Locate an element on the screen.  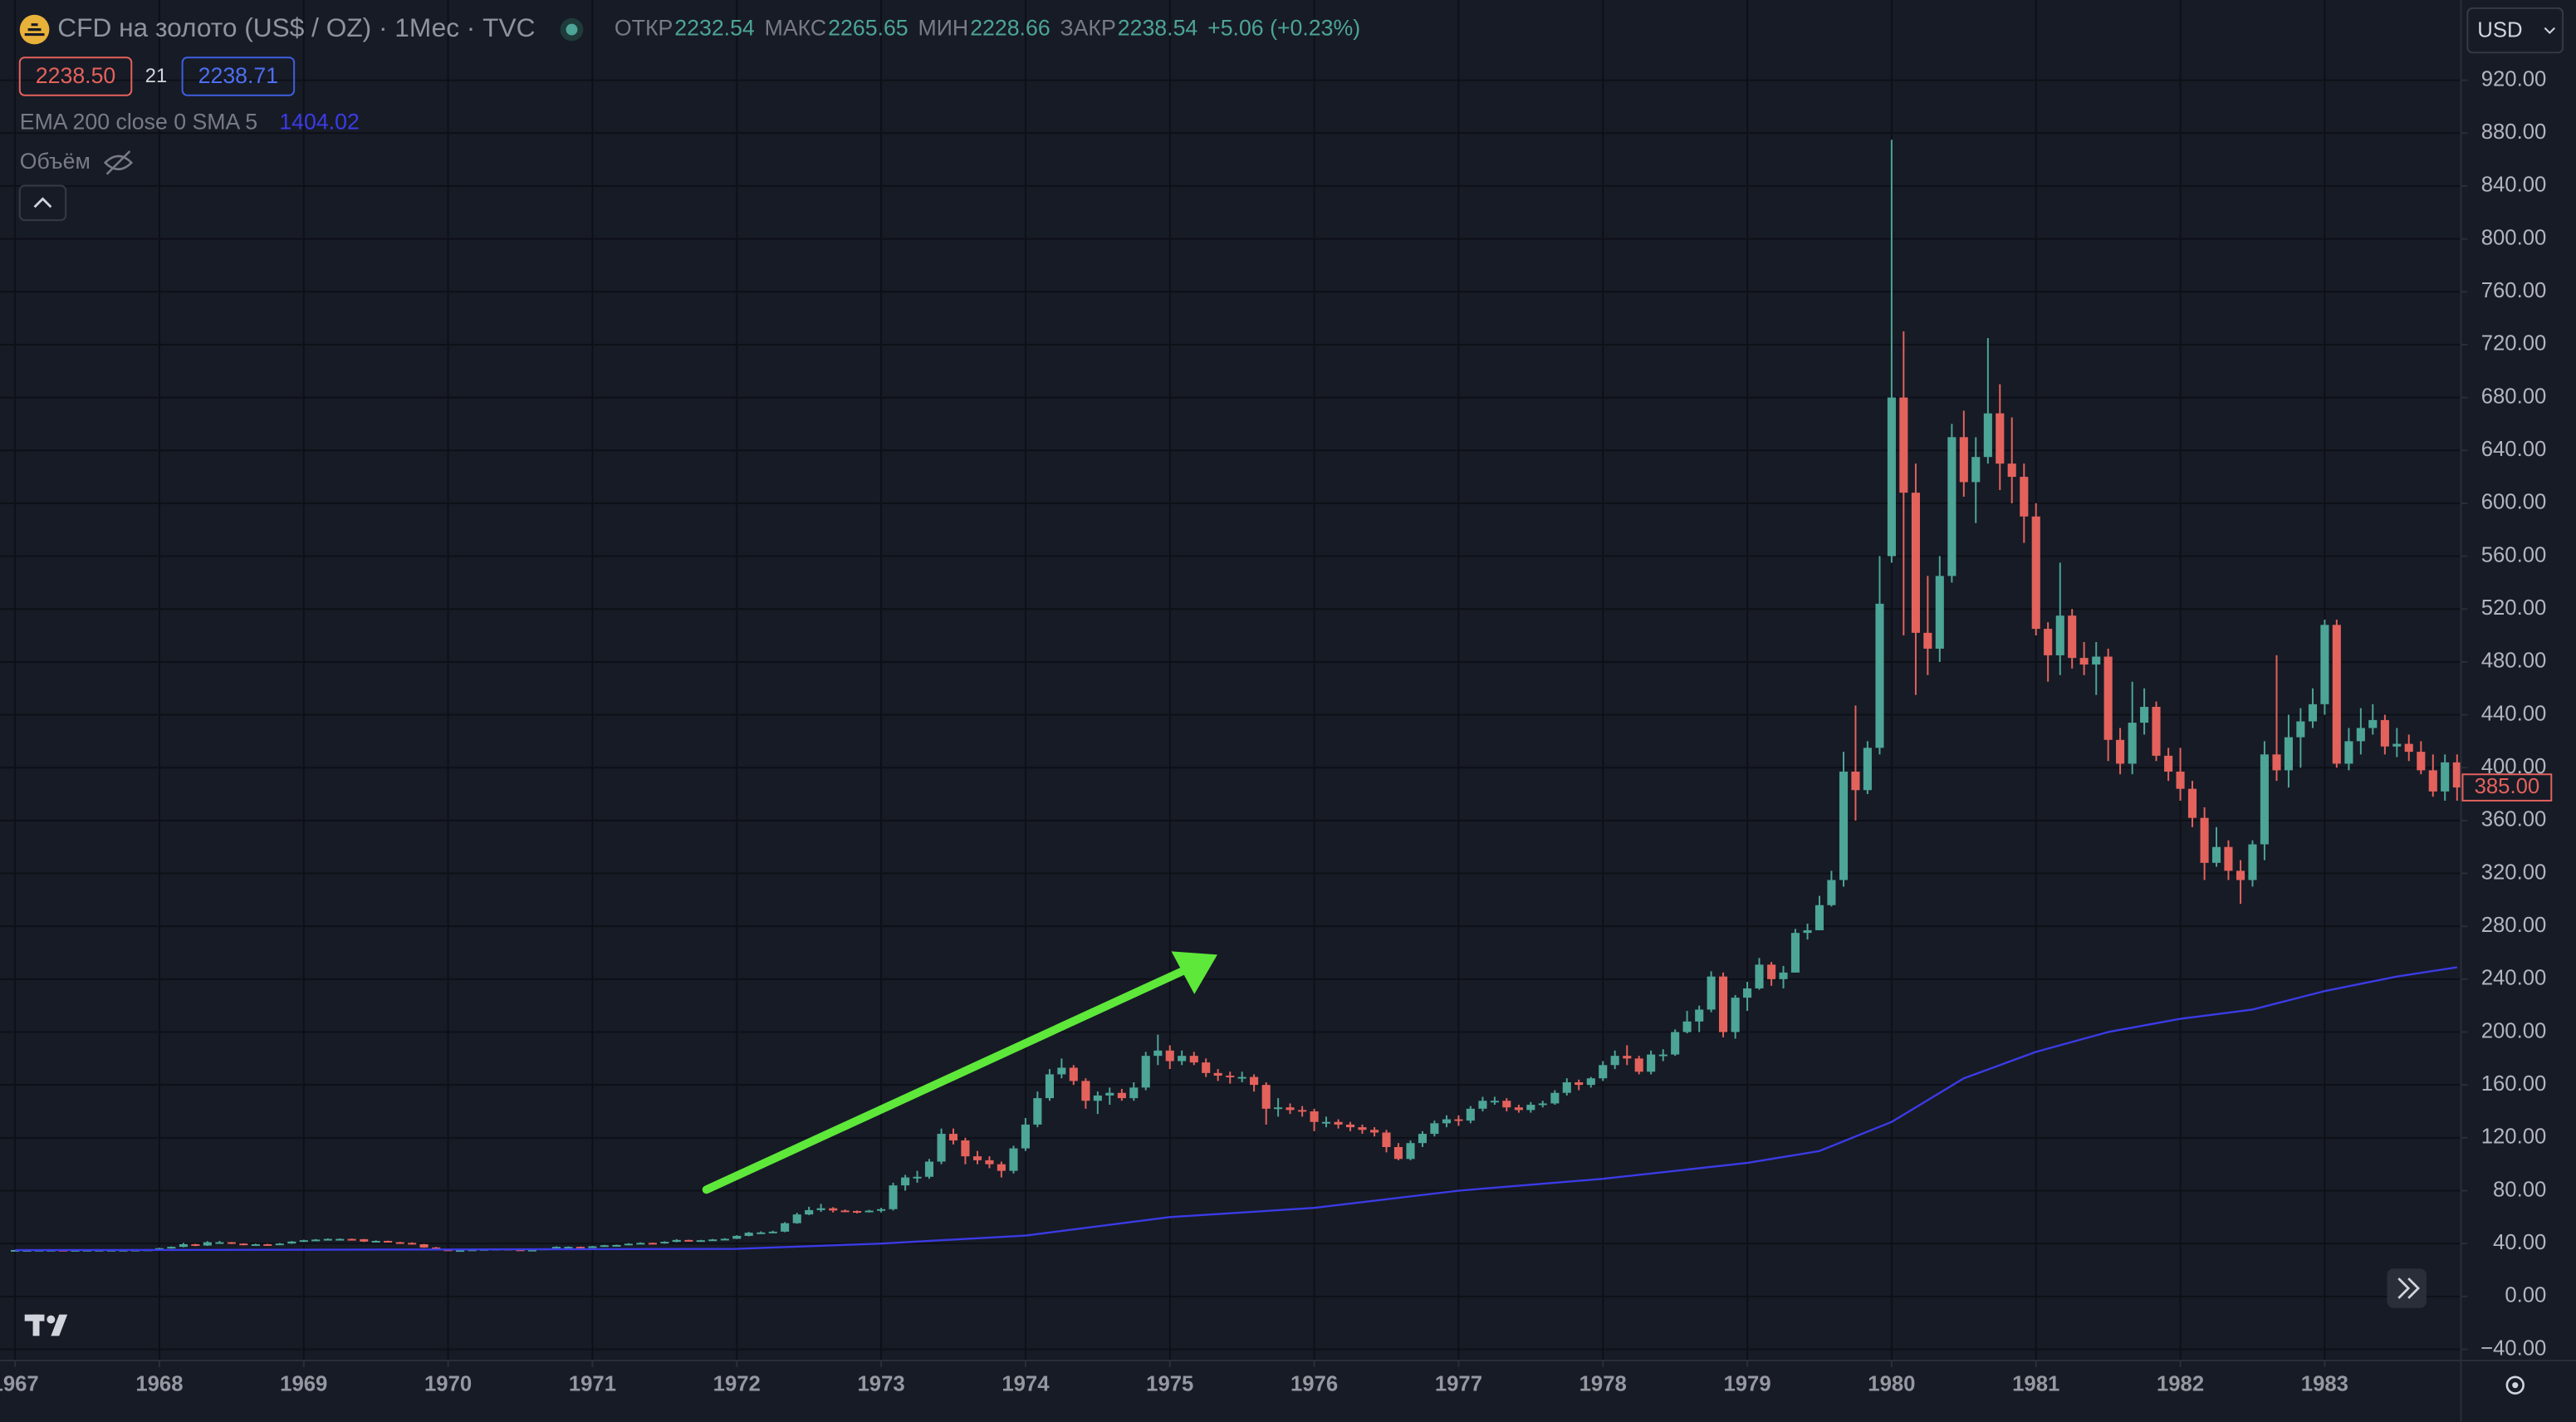
bid-box is located at coordinates (76, 76).